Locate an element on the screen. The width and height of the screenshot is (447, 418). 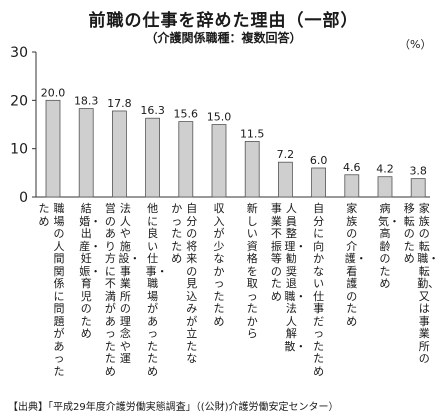
data-label: 6.0 is located at coordinates (319, 160).